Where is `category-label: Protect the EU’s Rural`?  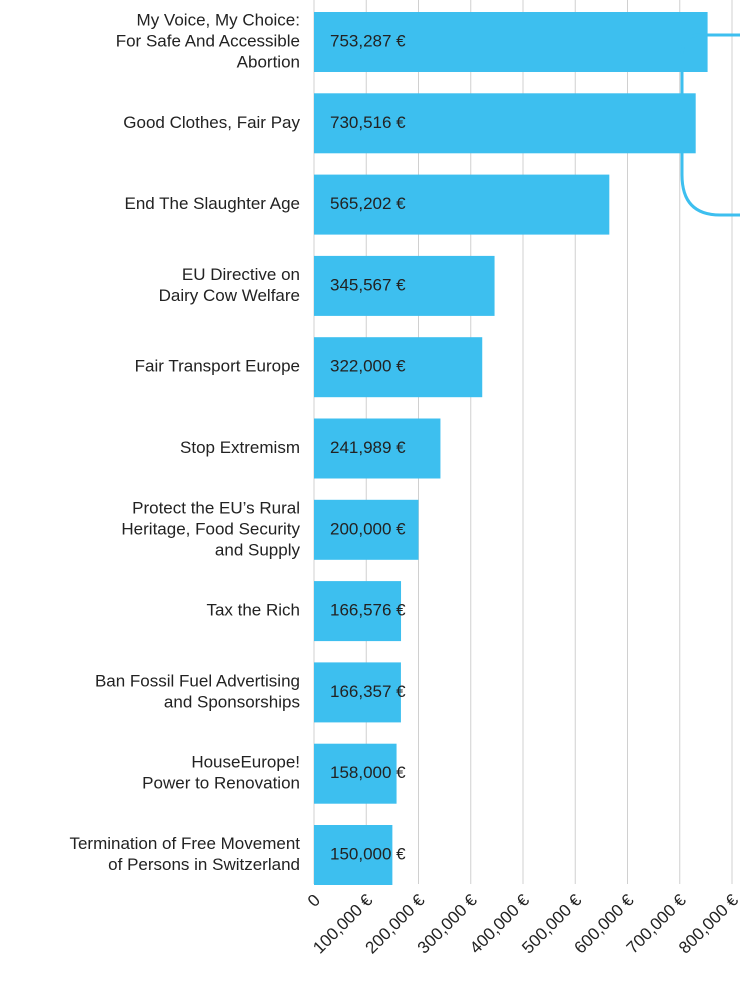 category-label: Protect the EU’s Rural is located at coordinates (216, 507).